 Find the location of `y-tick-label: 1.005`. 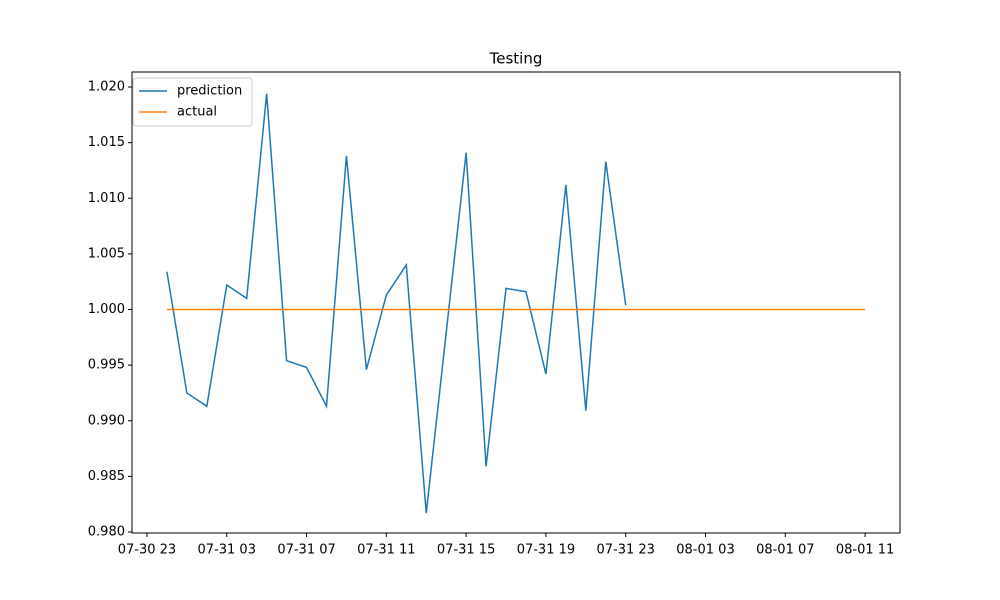

y-tick-label: 1.005 is located at coordinates (106, 253).